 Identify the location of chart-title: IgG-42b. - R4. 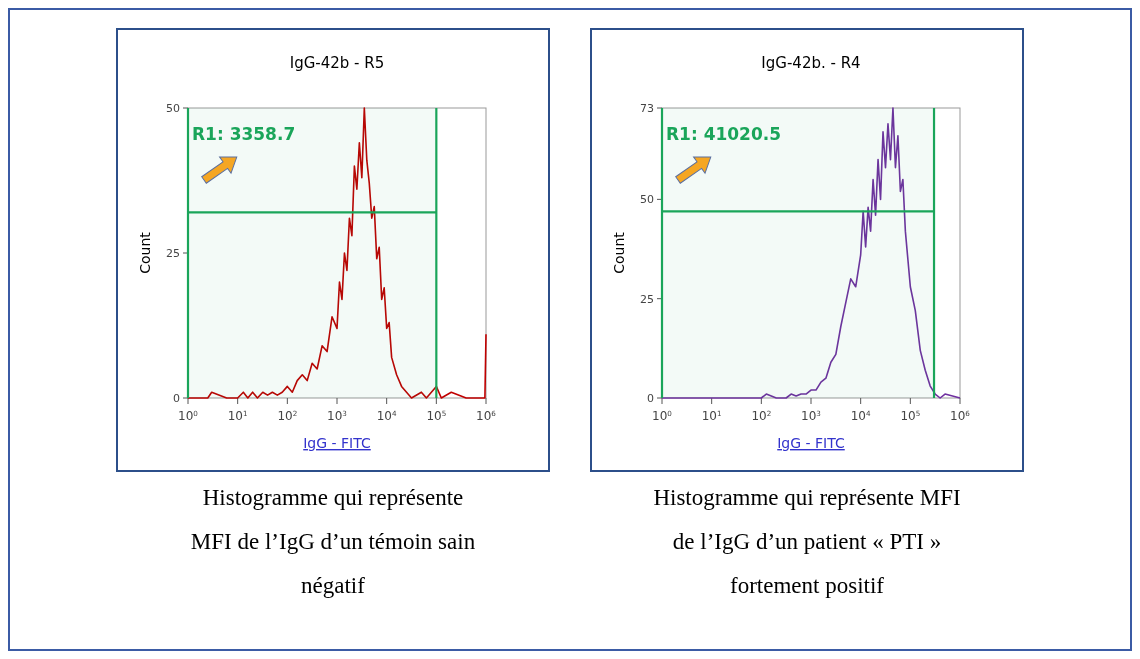
(811, 63).